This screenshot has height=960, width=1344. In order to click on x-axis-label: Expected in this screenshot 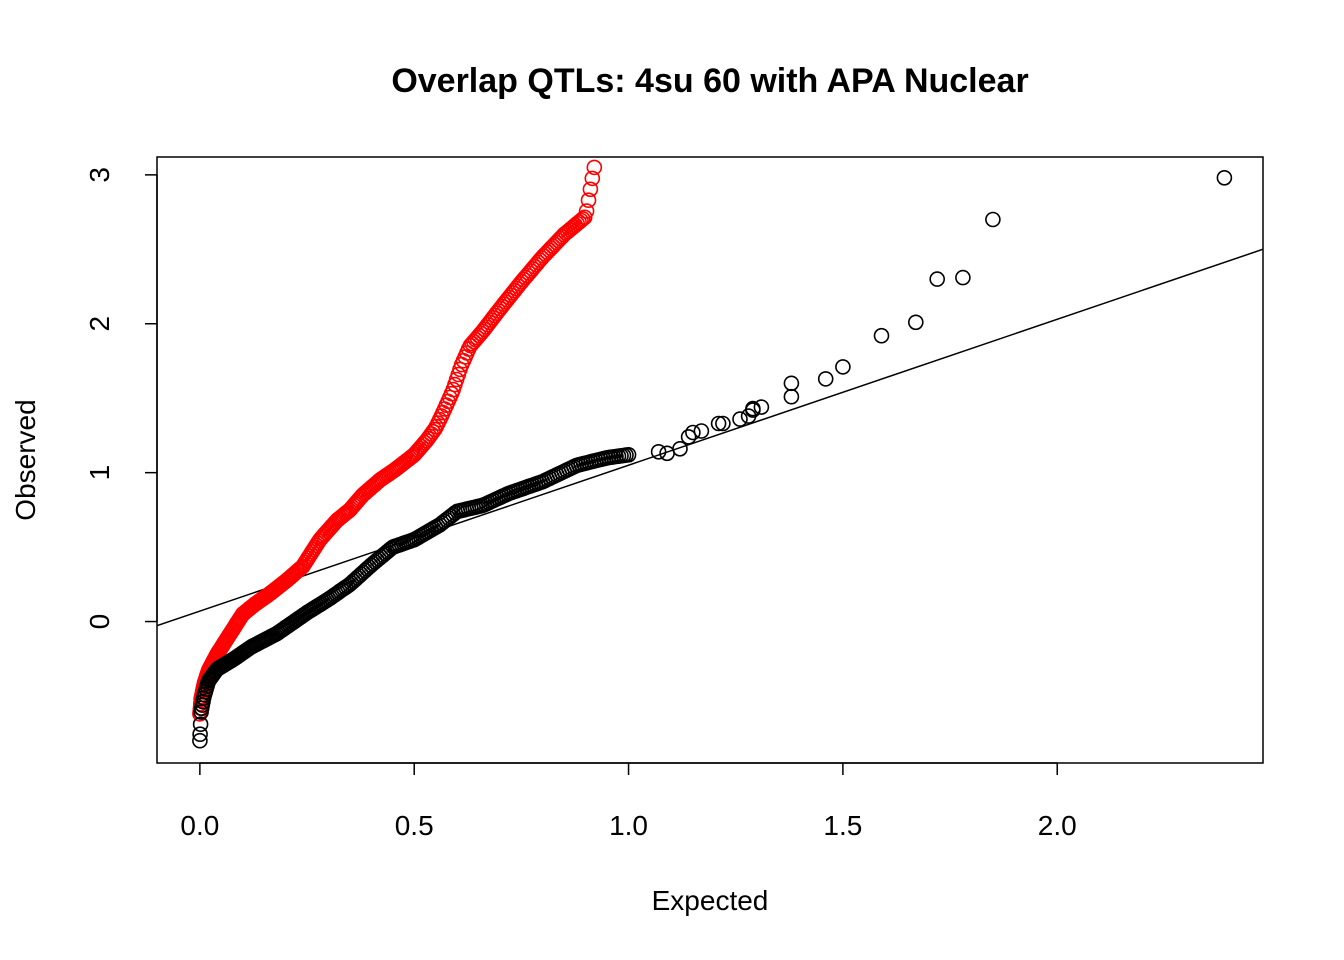, I will do `click(710, 900)`.